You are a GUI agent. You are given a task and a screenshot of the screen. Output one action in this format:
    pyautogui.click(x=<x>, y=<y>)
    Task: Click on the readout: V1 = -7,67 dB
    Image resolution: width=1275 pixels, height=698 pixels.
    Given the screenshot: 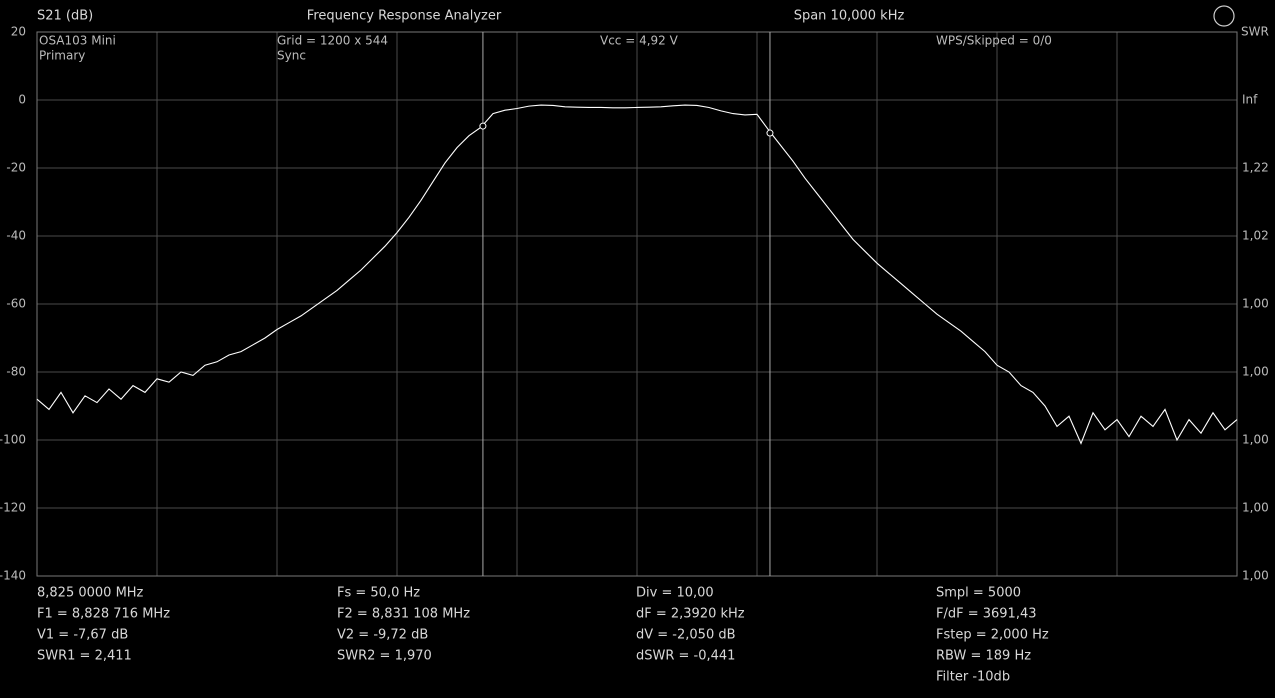 What is the action you would take?
    pyautogui.click(x=82, y=635)
    